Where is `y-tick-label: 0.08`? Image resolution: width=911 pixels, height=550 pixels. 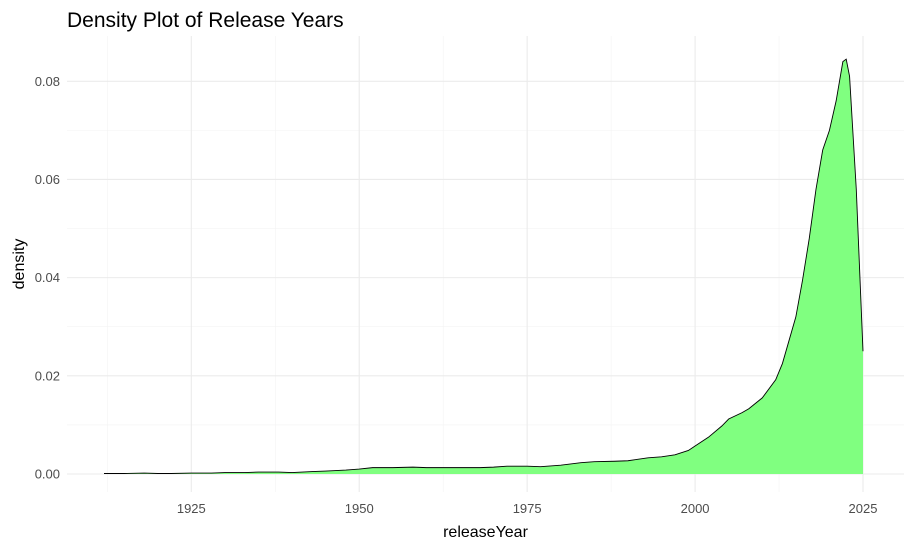 y-tick-label: 0.08 is located at coordinates (47, 81).